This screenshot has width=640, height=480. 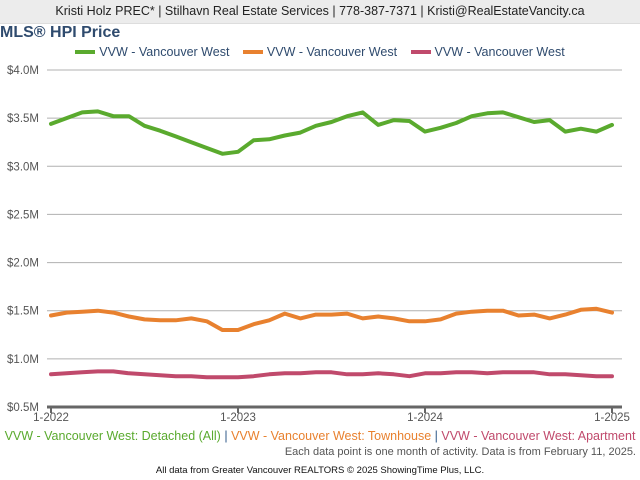 What do you see at coordinates (23, 408) in the screenshot?
I see `y-tick-label: $0.5M` at bounding box center [23, 408].